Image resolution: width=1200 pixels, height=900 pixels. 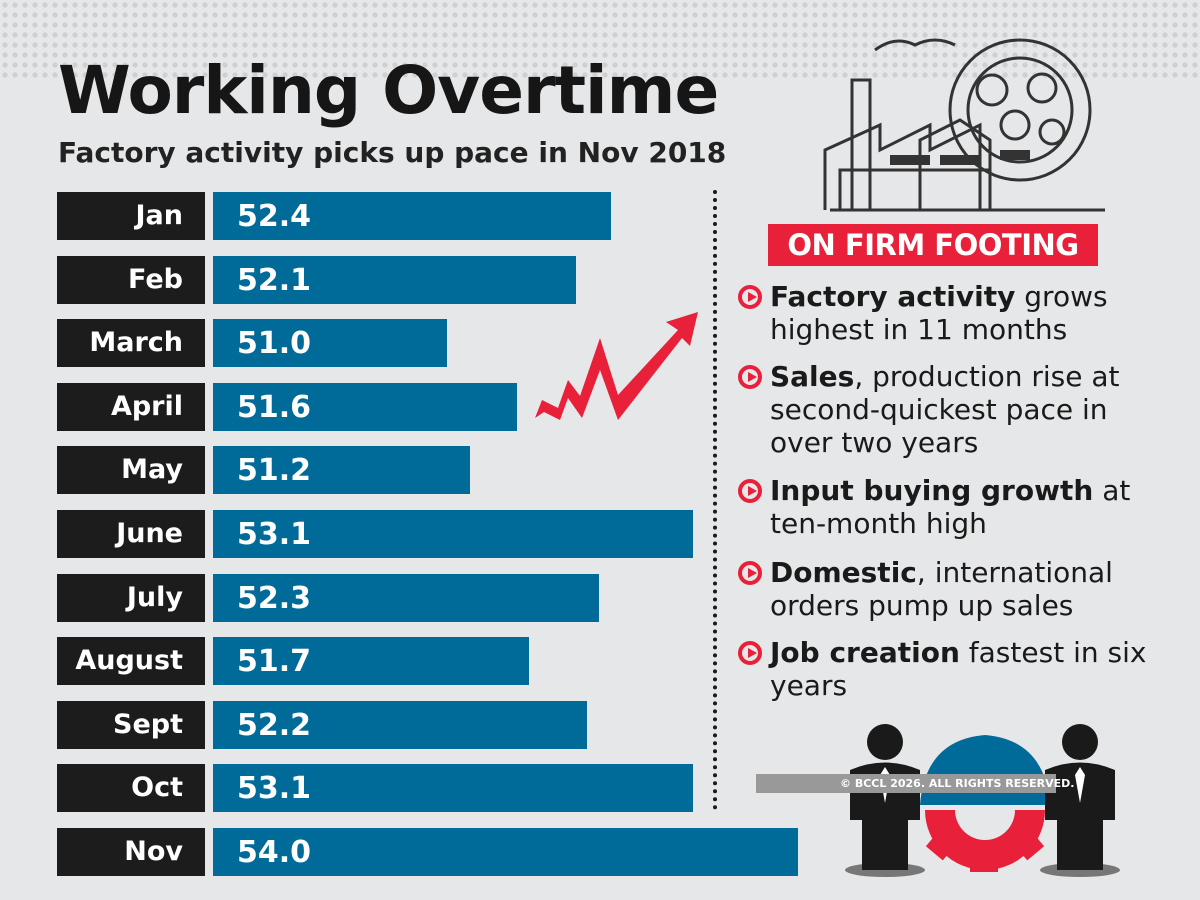 I want to click on workers-hardhat-gear-icon, so click(x=982, y=800).